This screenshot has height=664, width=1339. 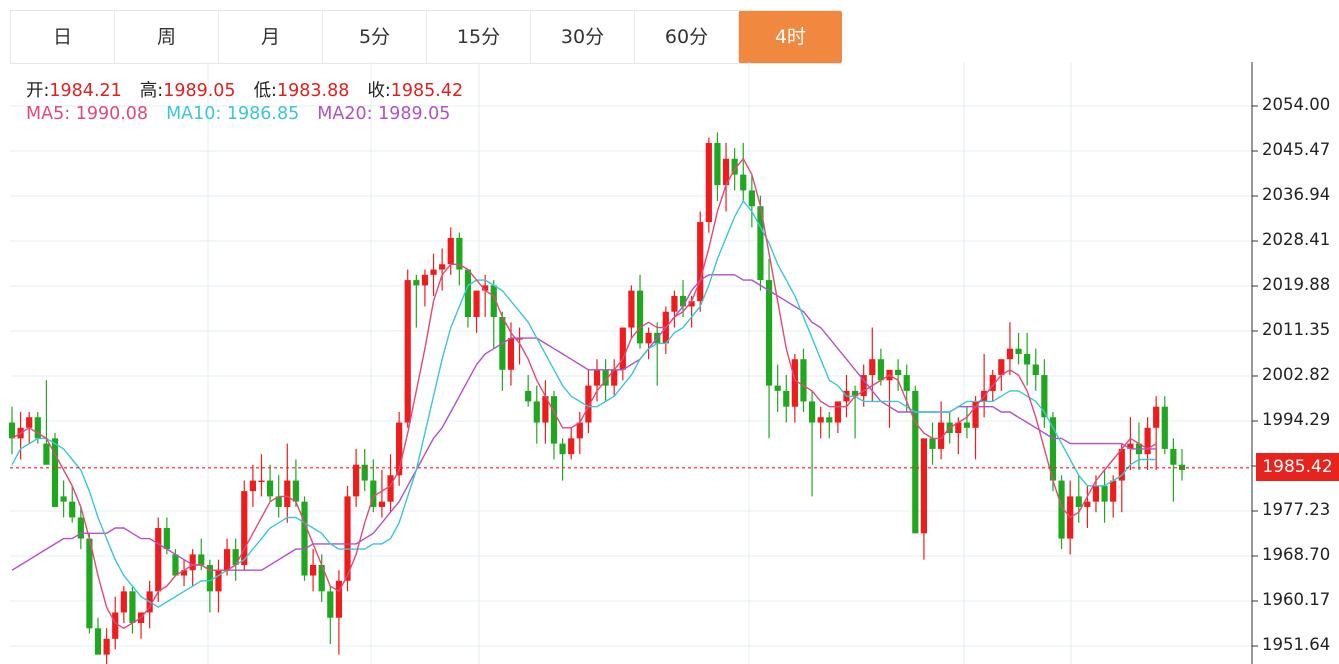 I want to click on ma10-label: MA10:, so click(x=194, y=114).